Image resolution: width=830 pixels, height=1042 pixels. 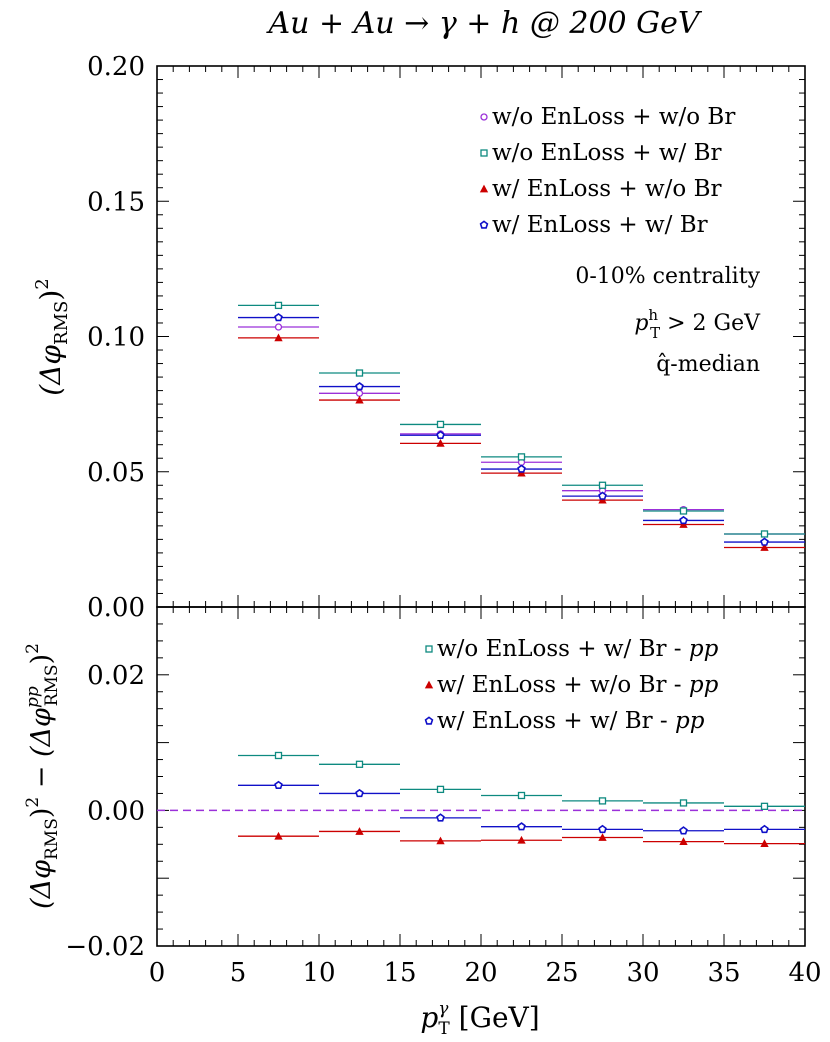 I want to click on legend-label-text: w/ EnLoss + w/o Br -, so click(x=563, y=685).